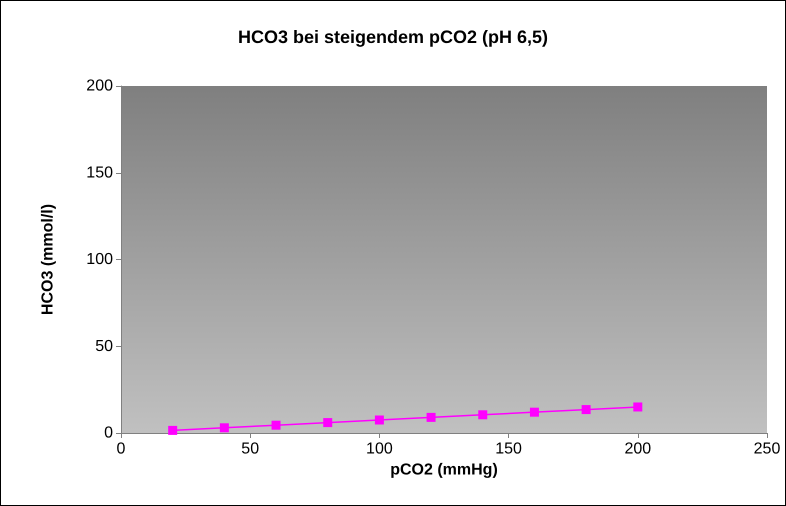 The height and width of the screenshot is (506, 786). I want to click on x-tick-label: 150, so click(508, 449).